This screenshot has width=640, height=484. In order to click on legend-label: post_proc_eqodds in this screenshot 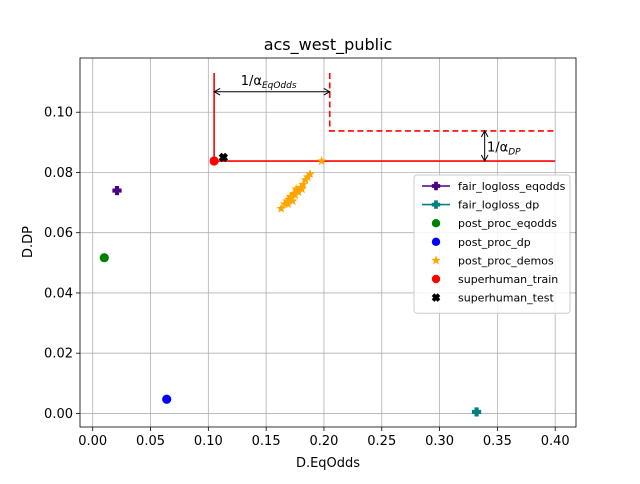, I will do `click(507, 223)`.